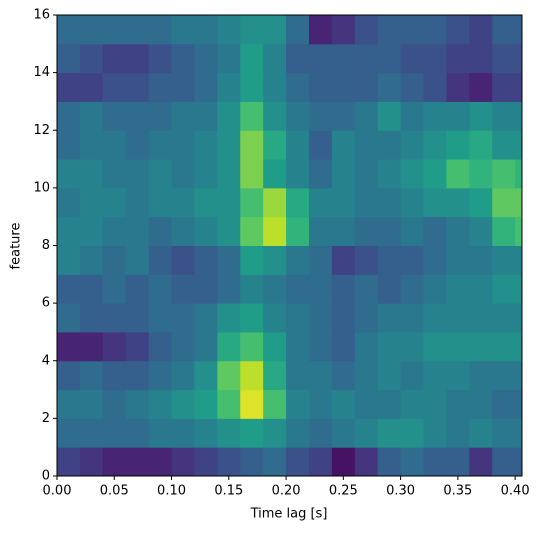  What do you see at coordinates (41, 15) in the screenshot?
I see `y-tick-label: 16` at bounding box center [41, 15].